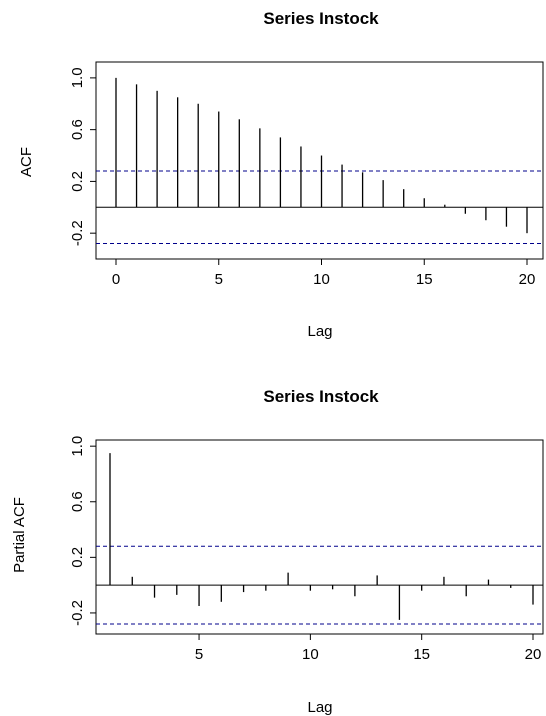 The height and width of the screenshot is (716, 546). I want to click on pacf-y-axis: -0.2 0.2 0.6 1.0, so click(82, 531).